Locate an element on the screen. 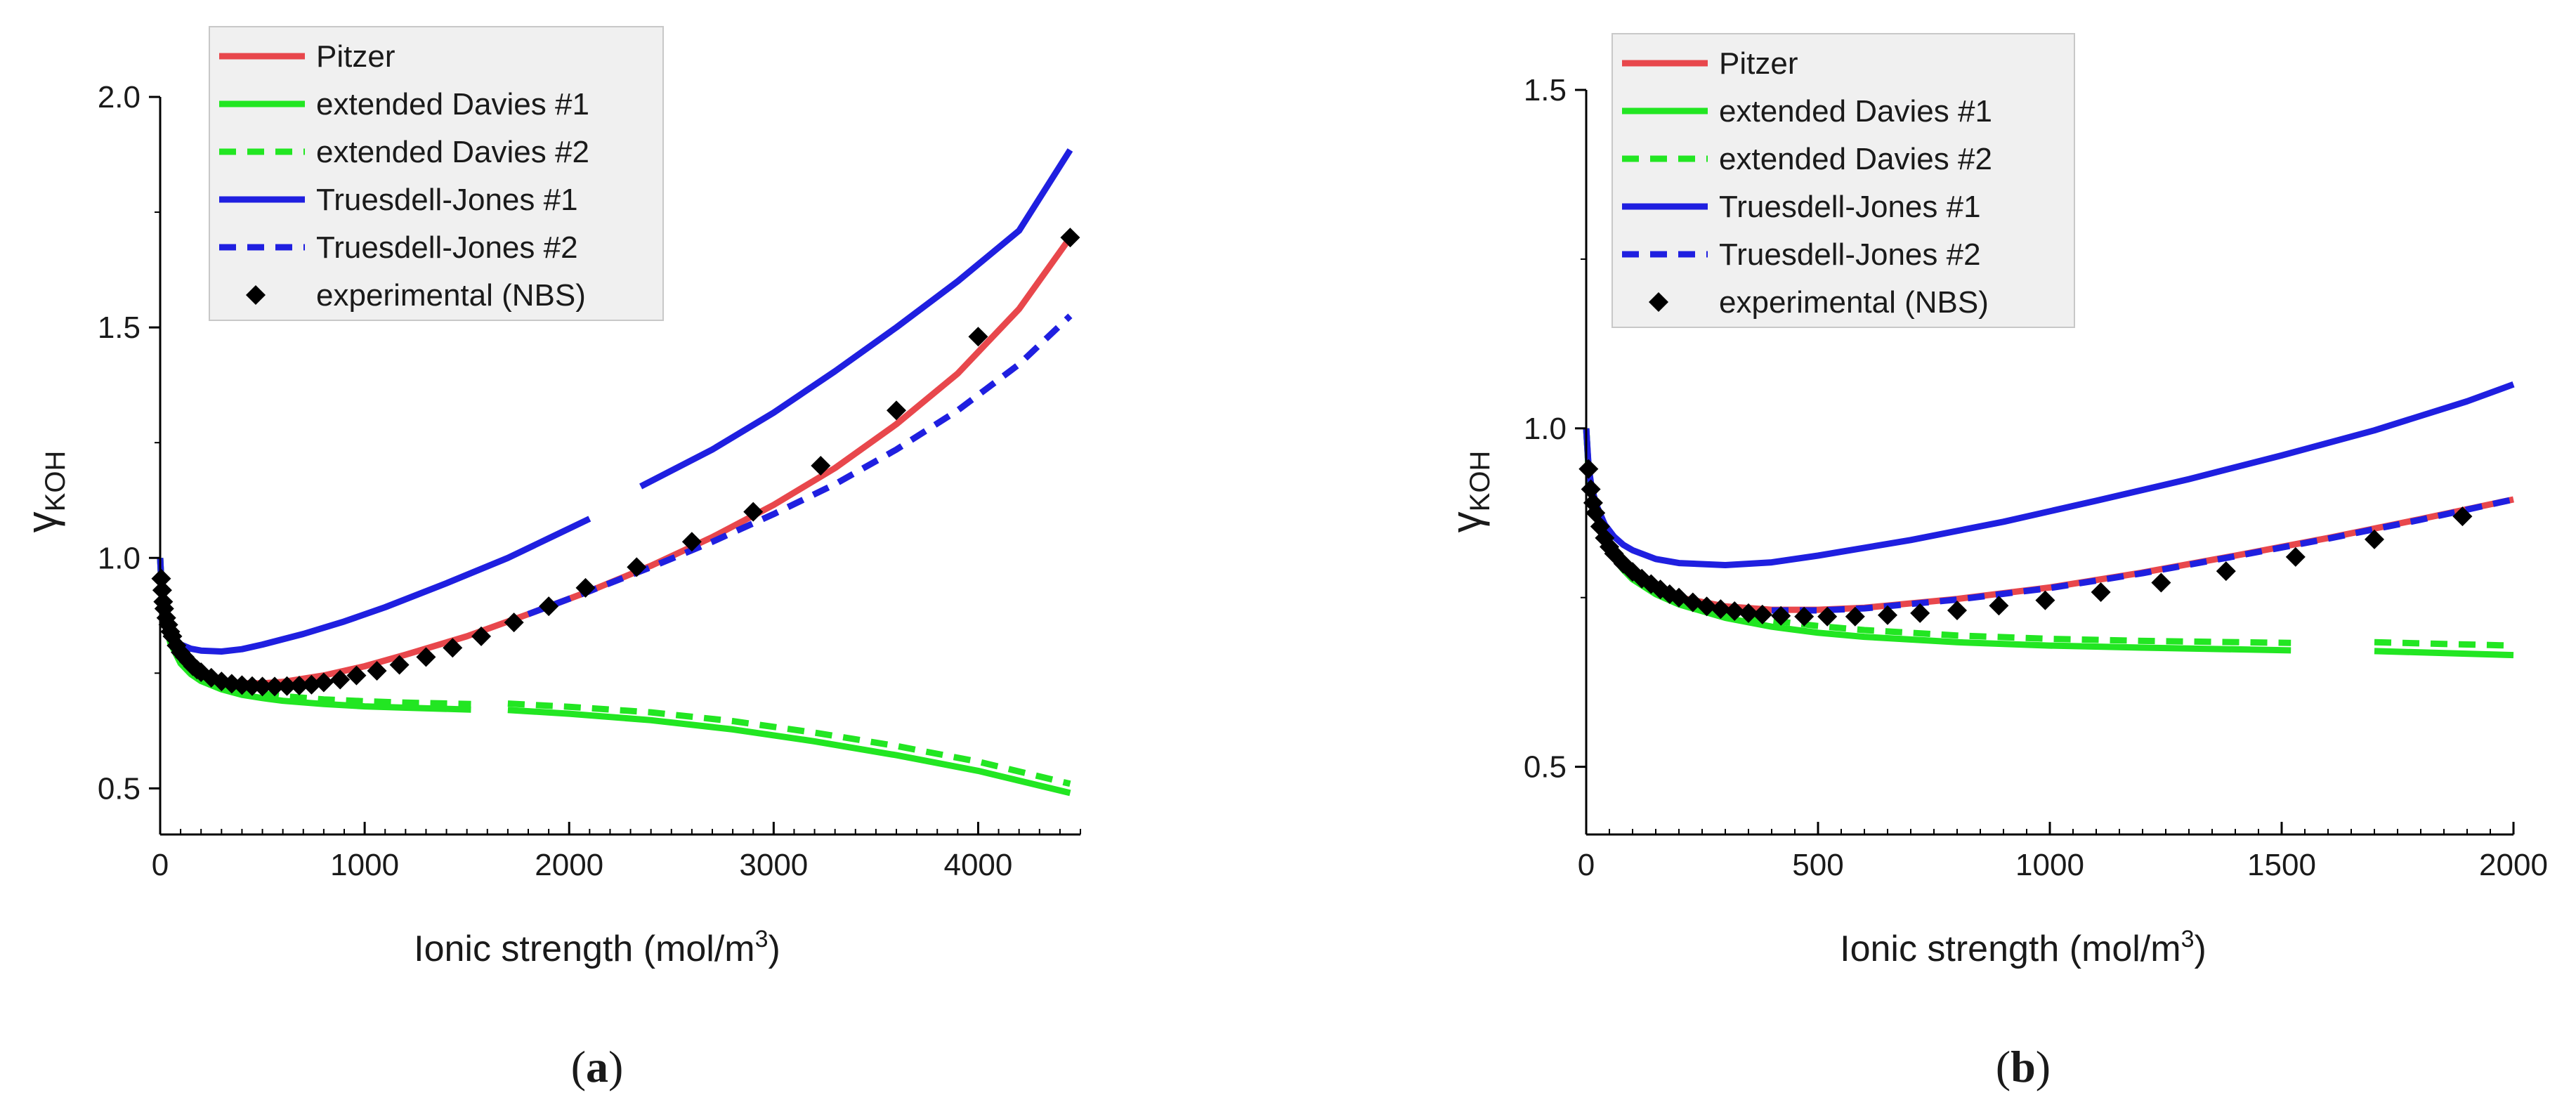 This screenshot has width=2576, height=1100. panel-a-x-tick-label: 1000 is located at coordinates (365, 865).